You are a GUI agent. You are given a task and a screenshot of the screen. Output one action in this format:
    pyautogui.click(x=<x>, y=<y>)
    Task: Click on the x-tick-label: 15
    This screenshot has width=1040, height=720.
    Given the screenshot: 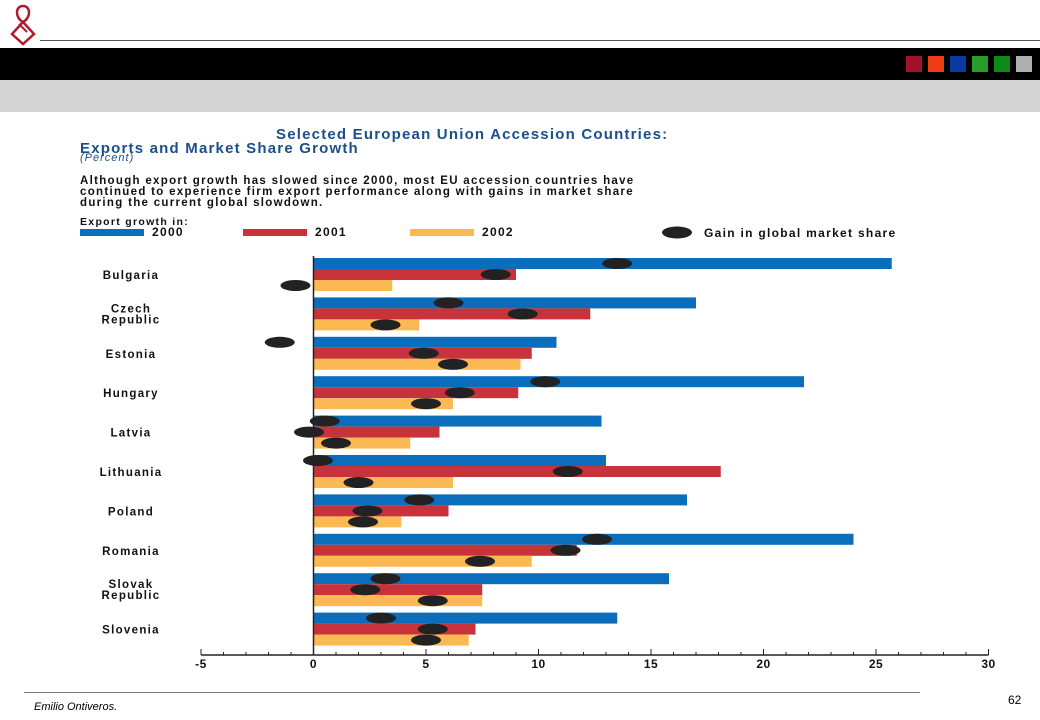 What is the action you would take?
    pyautogui.click(x=651, y=664)
    